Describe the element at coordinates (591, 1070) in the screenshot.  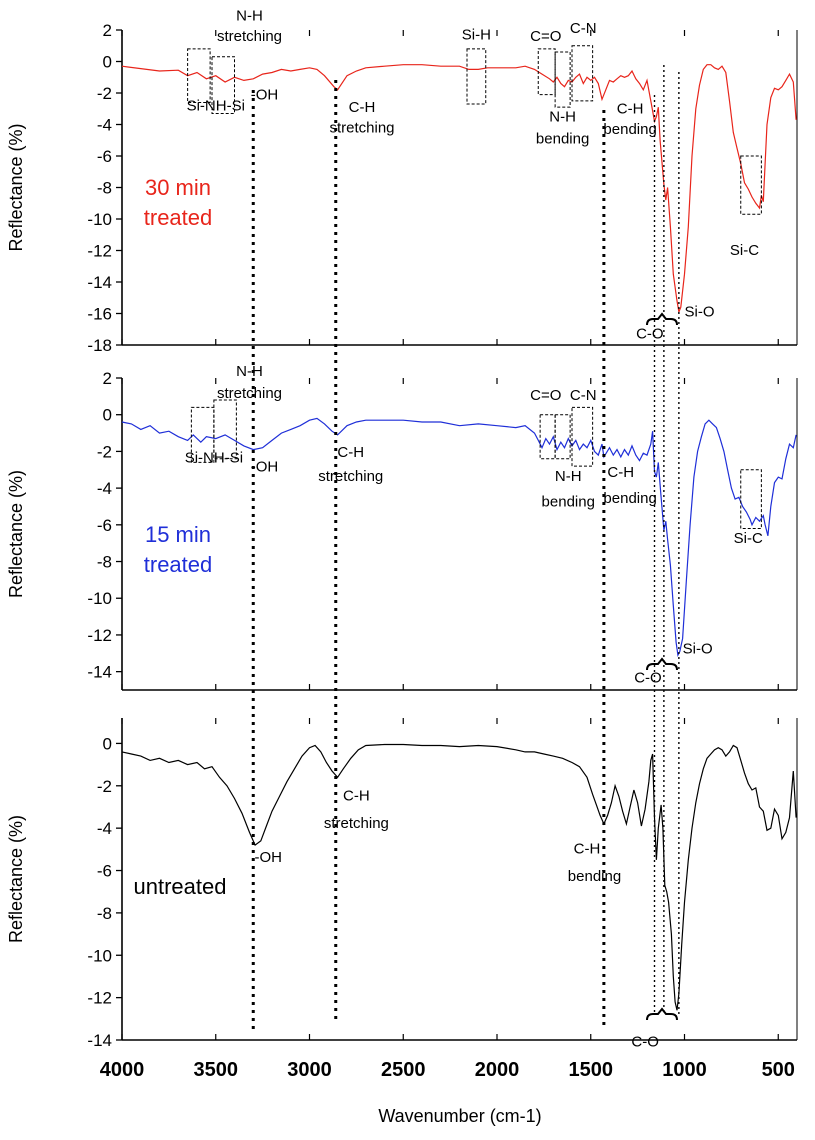
I see `x-tick-label: 1500` at that location.